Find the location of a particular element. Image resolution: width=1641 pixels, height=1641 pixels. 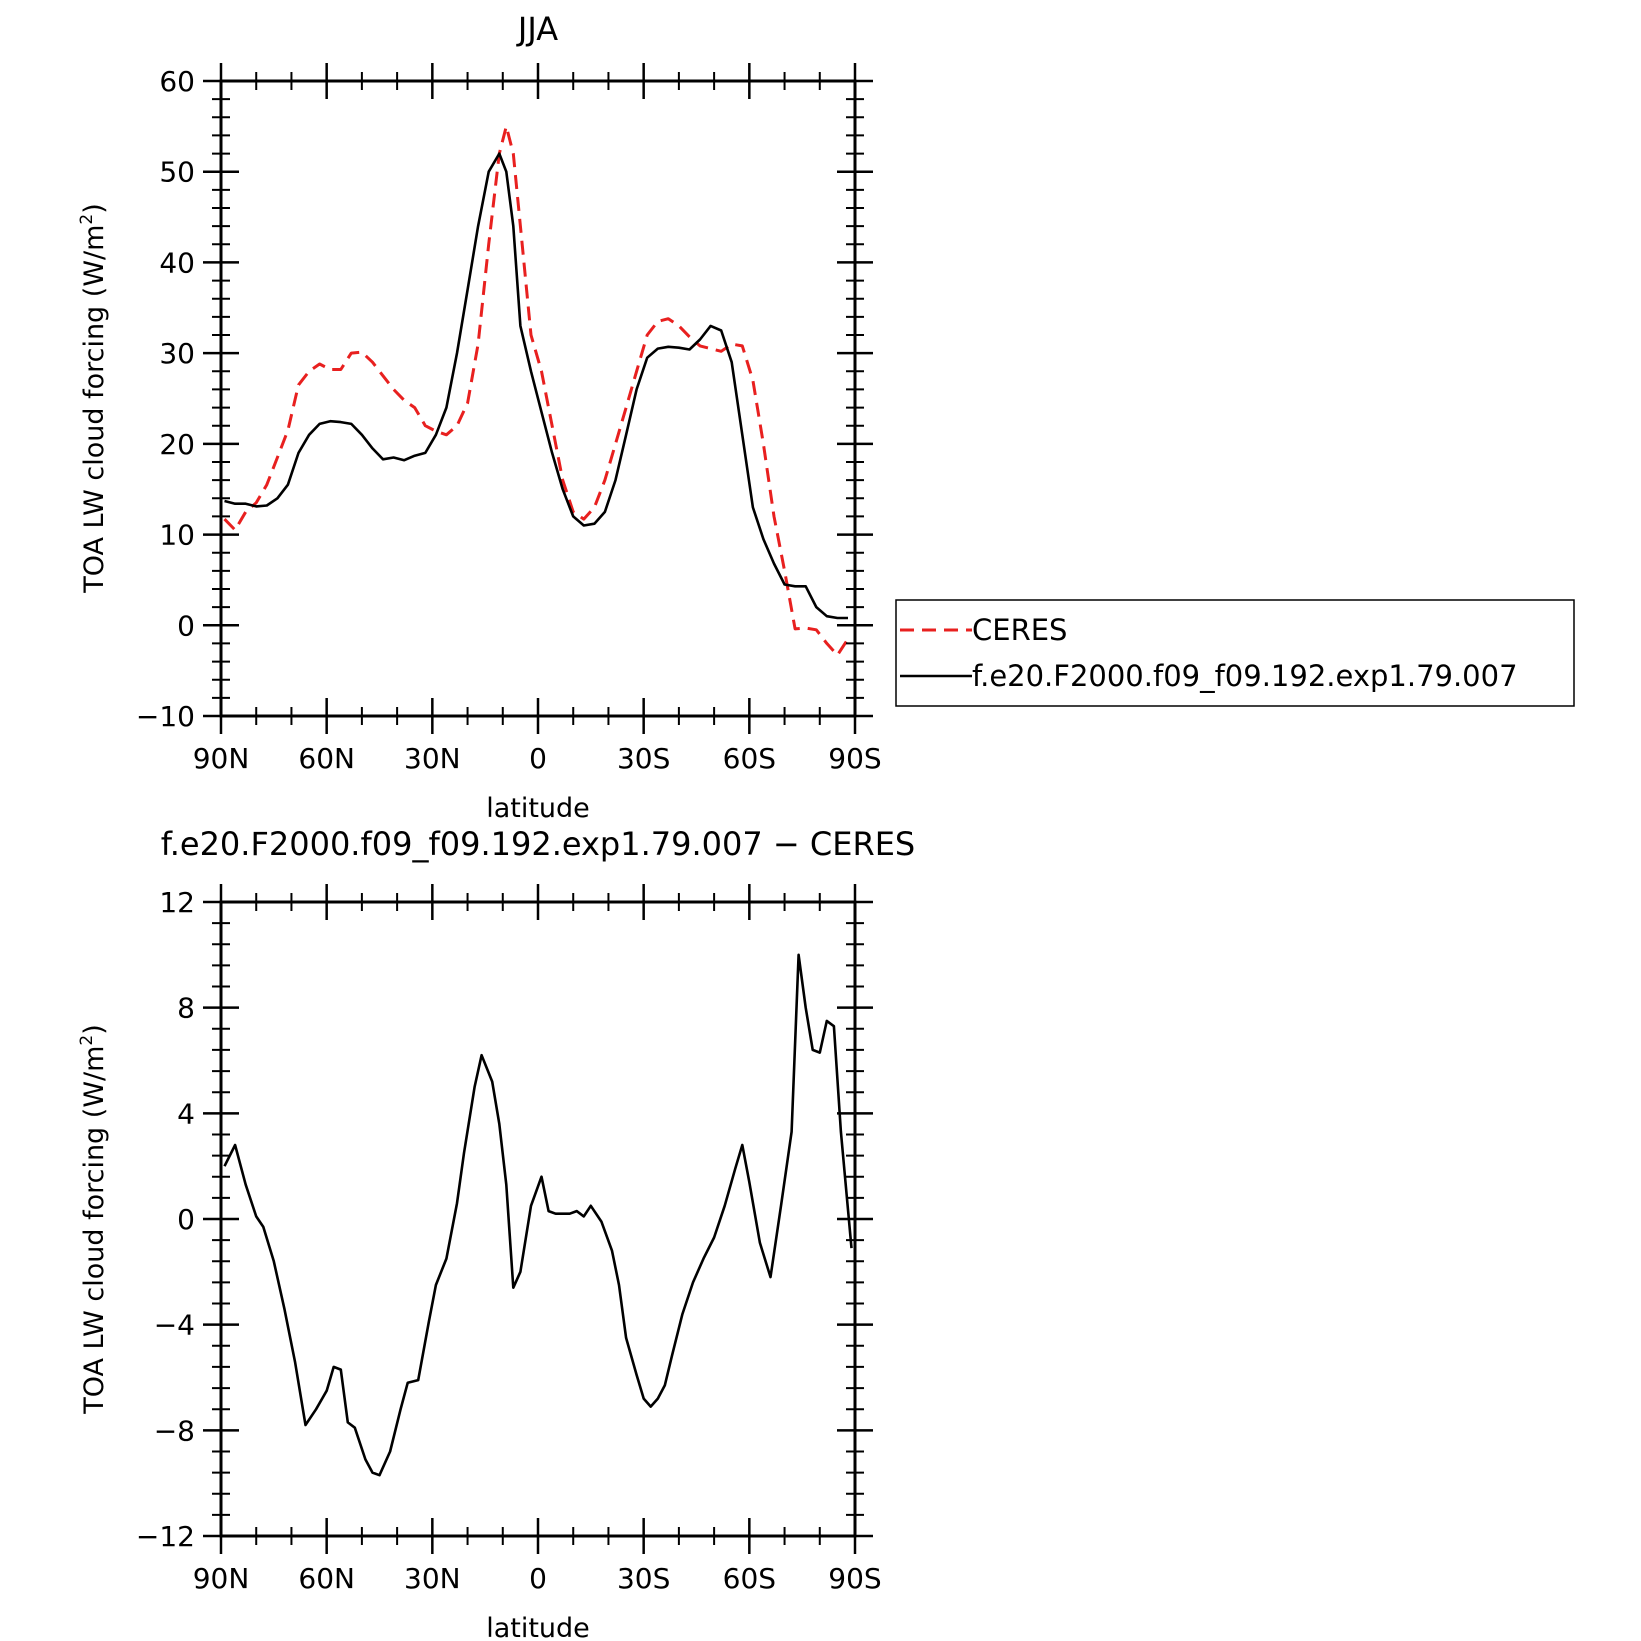

y-tick-label: −8 is located at coordinates (174, 1430).